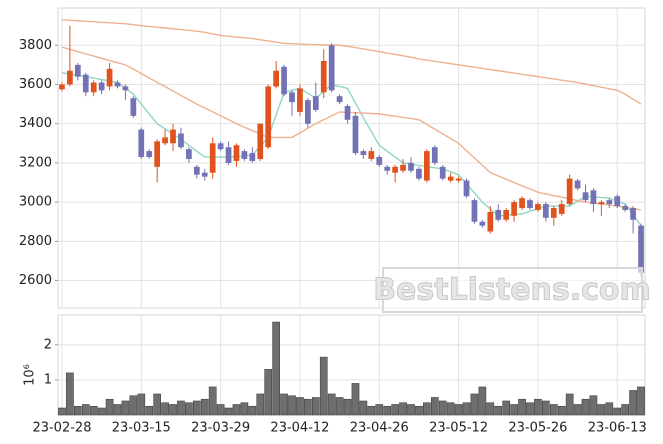 The image size is (663, 444). I want to click on x-tick-label: 23-04-12, so click(299, 428).